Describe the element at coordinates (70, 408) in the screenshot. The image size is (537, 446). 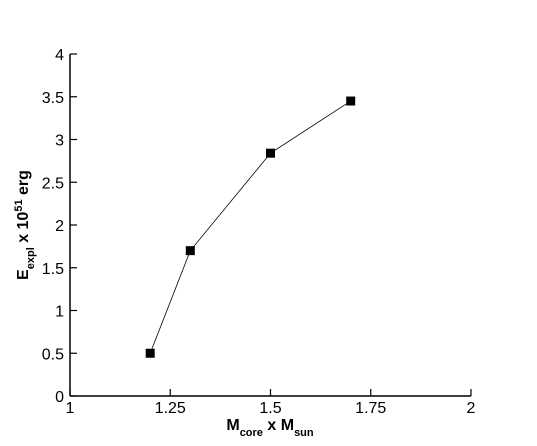
I see `x-tick-label: 1` at that location.